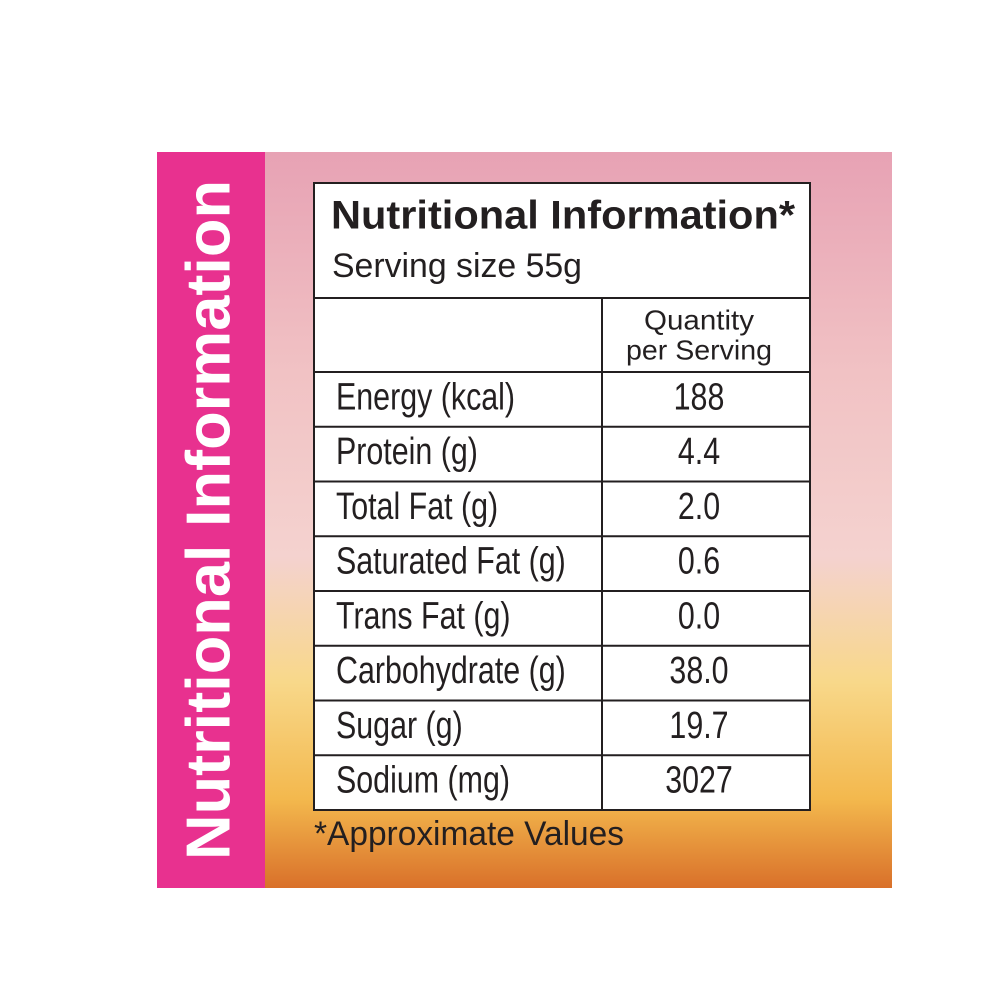  I want to click on nutrient-value: 188, so click(699, 397).